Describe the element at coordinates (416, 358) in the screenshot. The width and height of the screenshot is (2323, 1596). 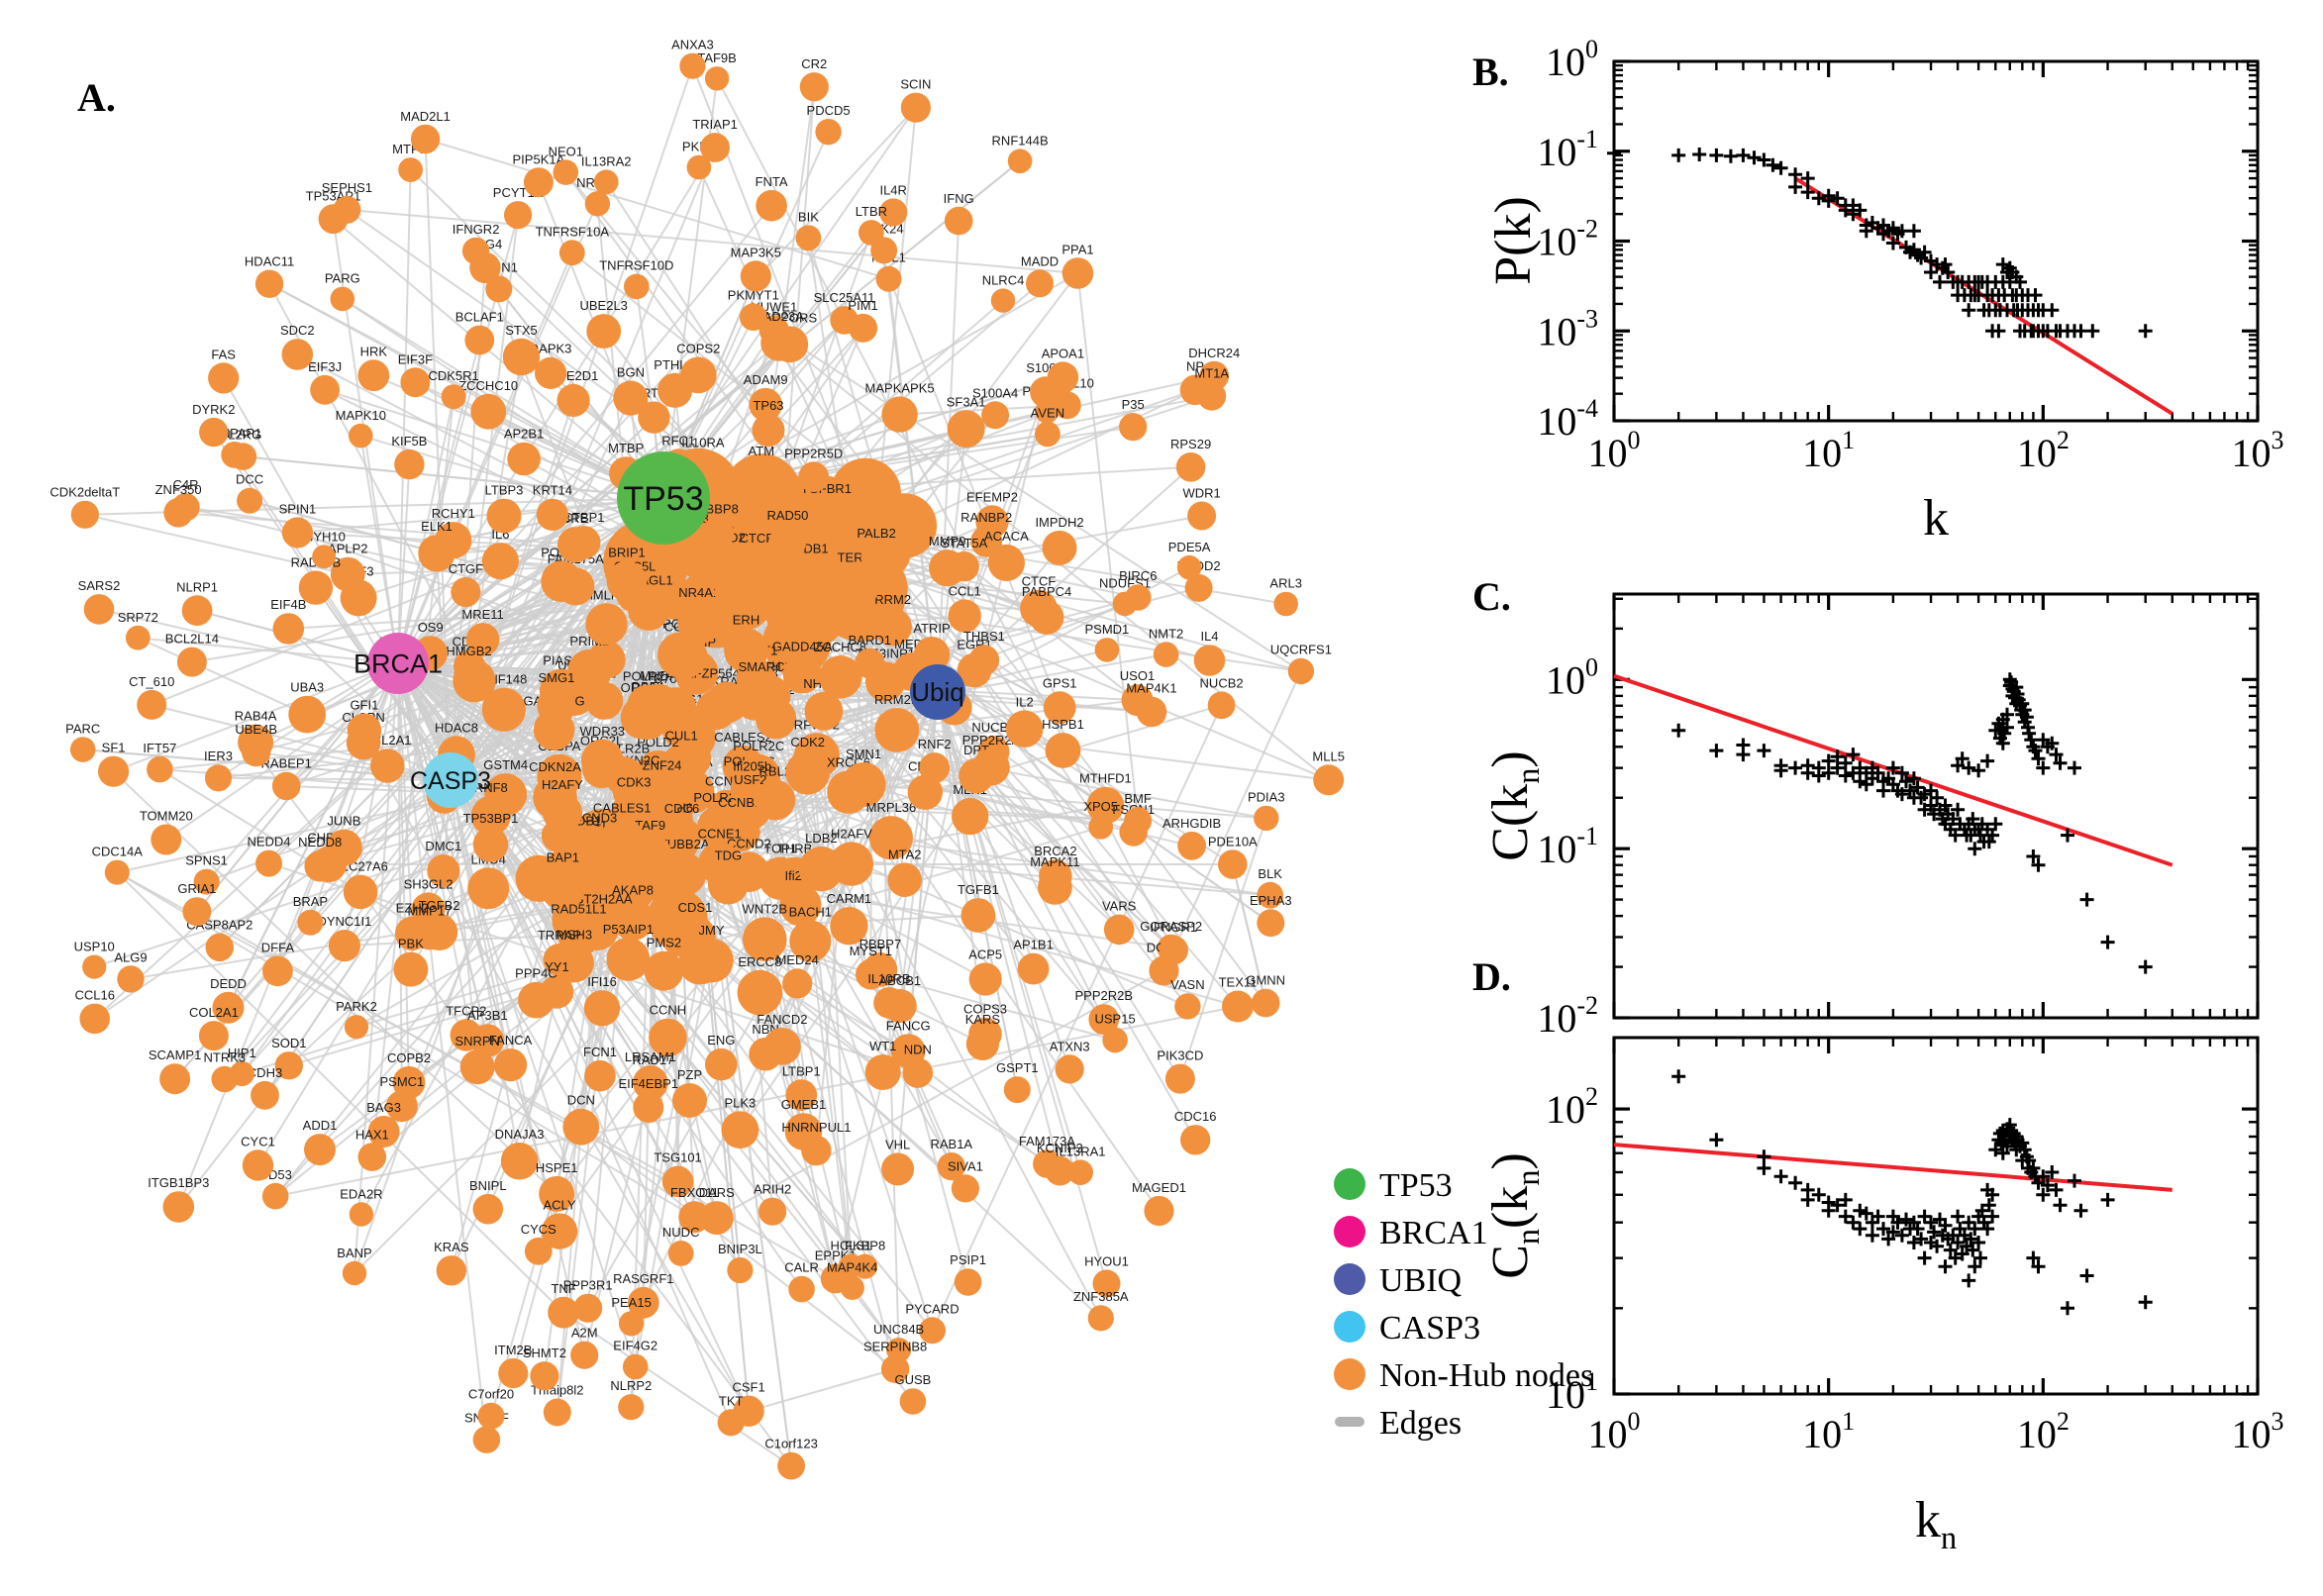
I see `network-node-label: EIF3F` at that location.